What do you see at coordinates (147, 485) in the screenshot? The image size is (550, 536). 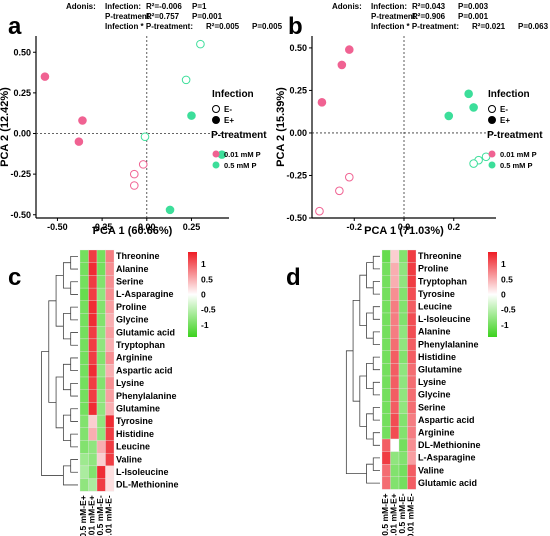 I see `row-label: DL-Methionine` at bounding box center [147, 485].